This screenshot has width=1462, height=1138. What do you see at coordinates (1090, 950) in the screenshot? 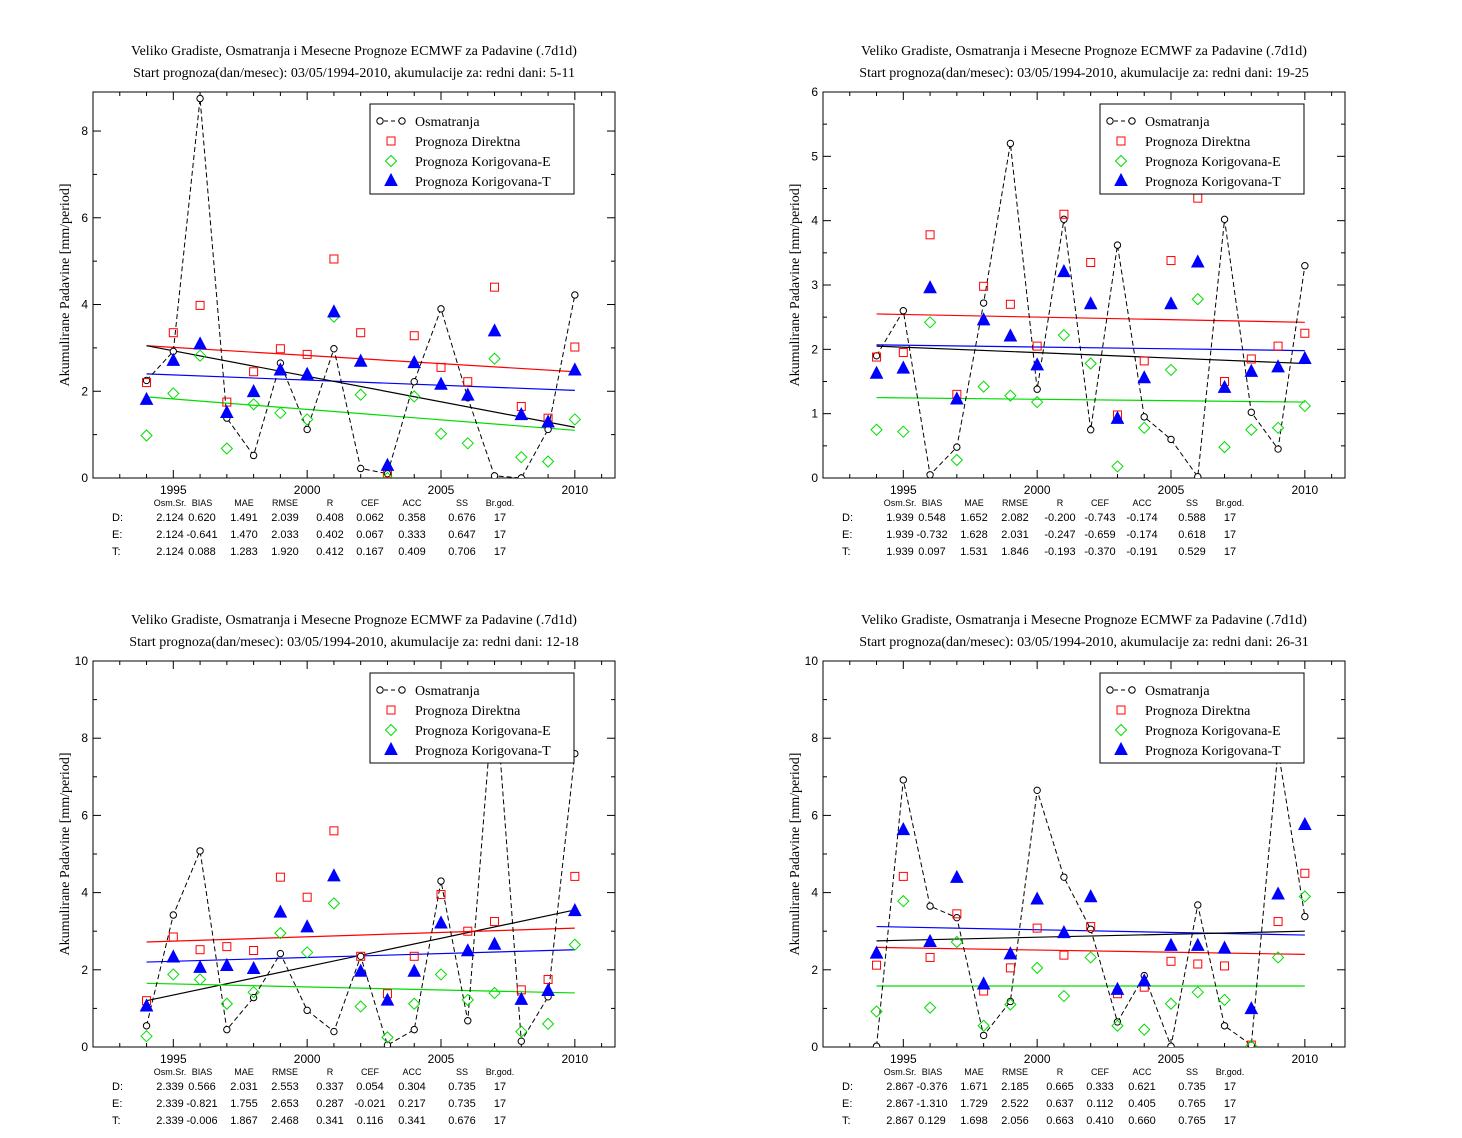
I see `trend-line-direct` at bounding box center [1090, 950].